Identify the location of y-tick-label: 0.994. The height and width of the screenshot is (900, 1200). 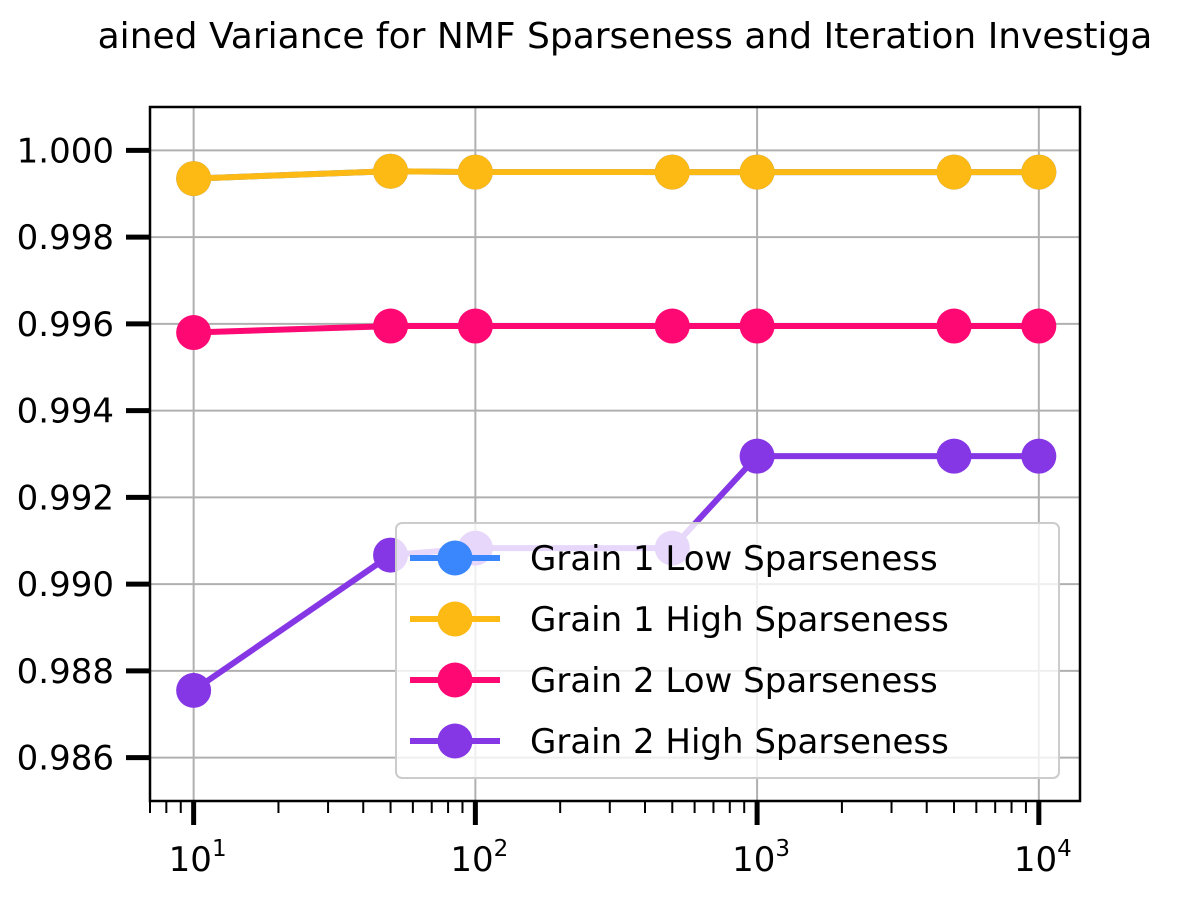
(65, 412).